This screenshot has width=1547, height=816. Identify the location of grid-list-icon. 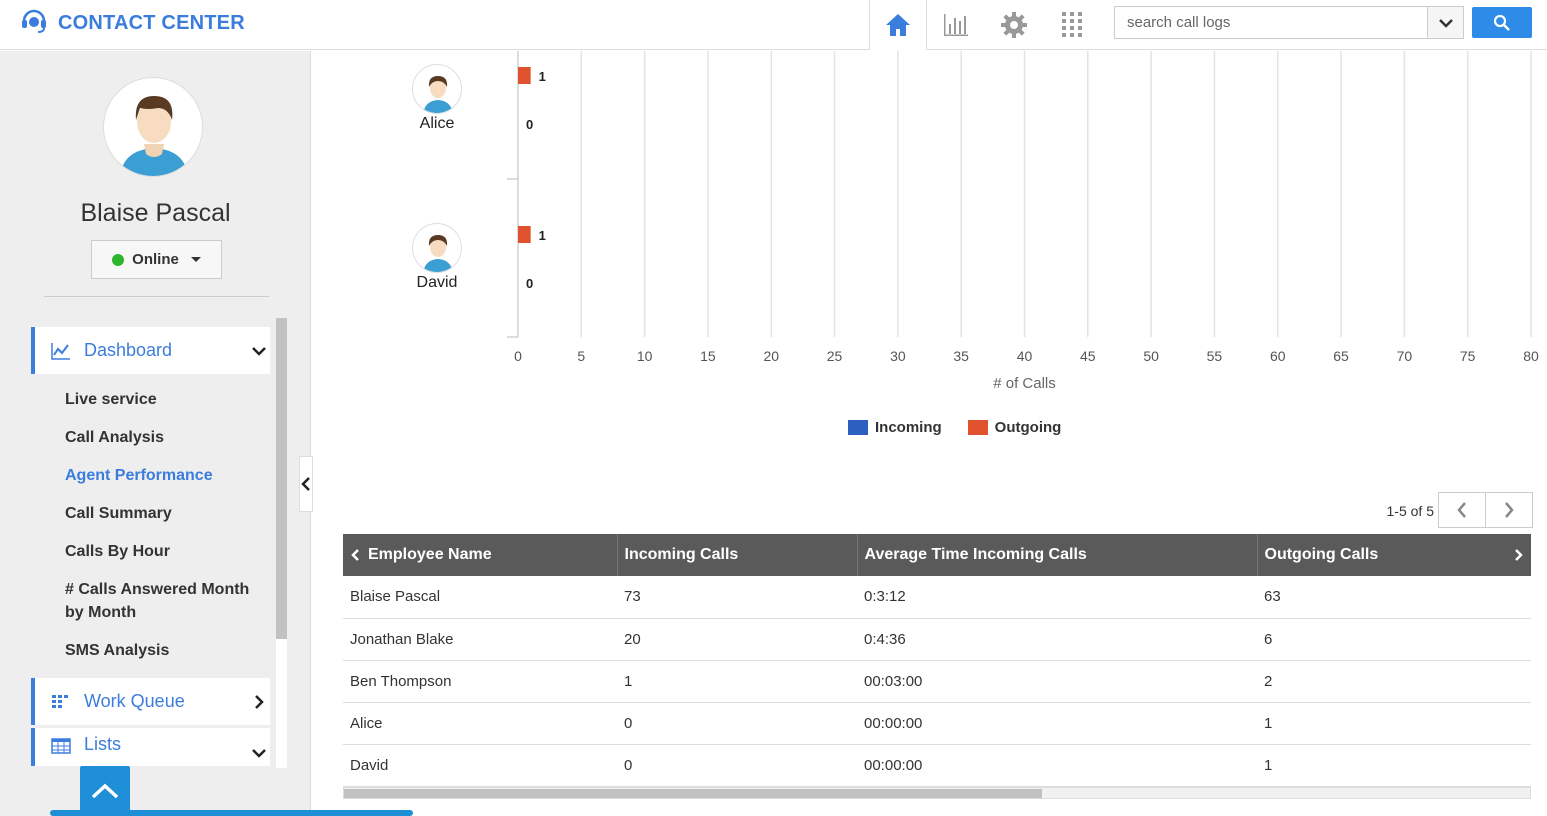
(61, 702).